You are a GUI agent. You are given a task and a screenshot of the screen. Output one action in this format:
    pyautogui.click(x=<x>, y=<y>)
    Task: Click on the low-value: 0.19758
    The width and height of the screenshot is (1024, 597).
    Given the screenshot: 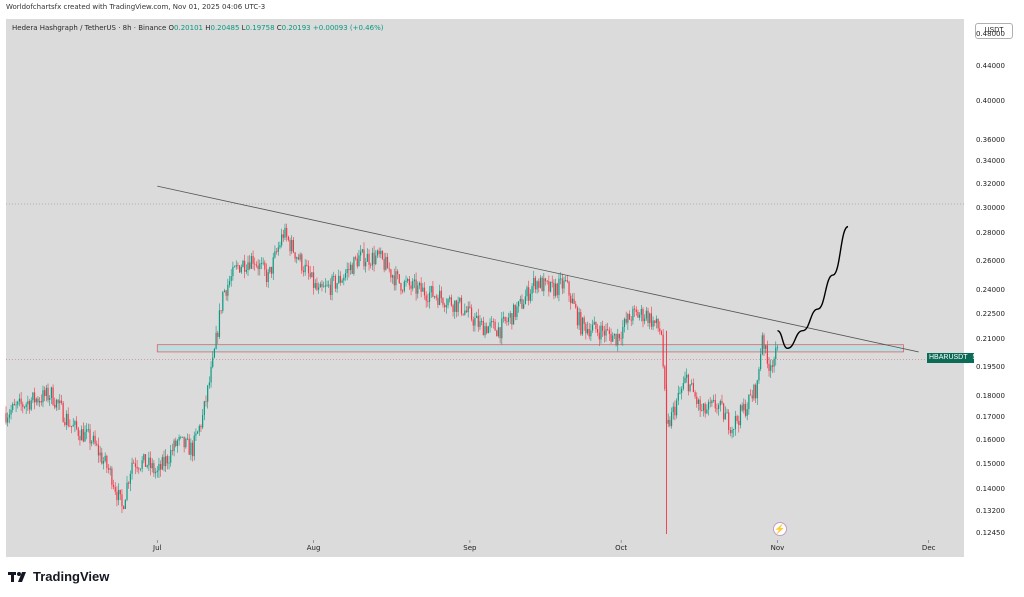 What is the action you would take?
    pyautogui.click(x=260, y=28)
    